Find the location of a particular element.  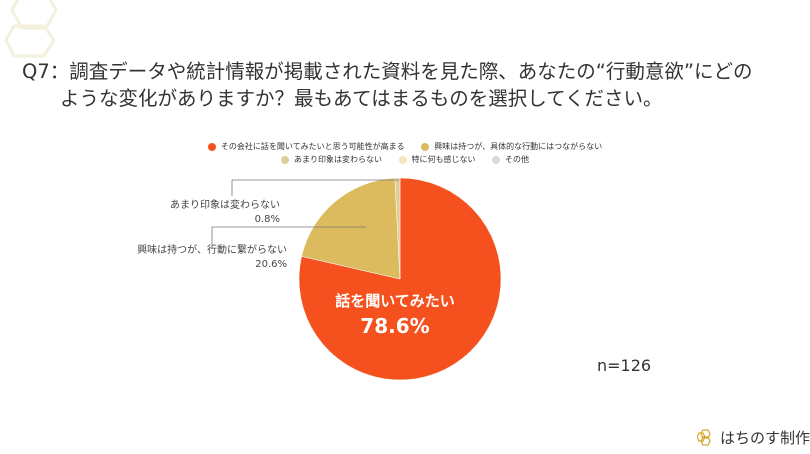

data-label-main: 話を聞いてみたい 78.6% is located at coordinates (395, 314).